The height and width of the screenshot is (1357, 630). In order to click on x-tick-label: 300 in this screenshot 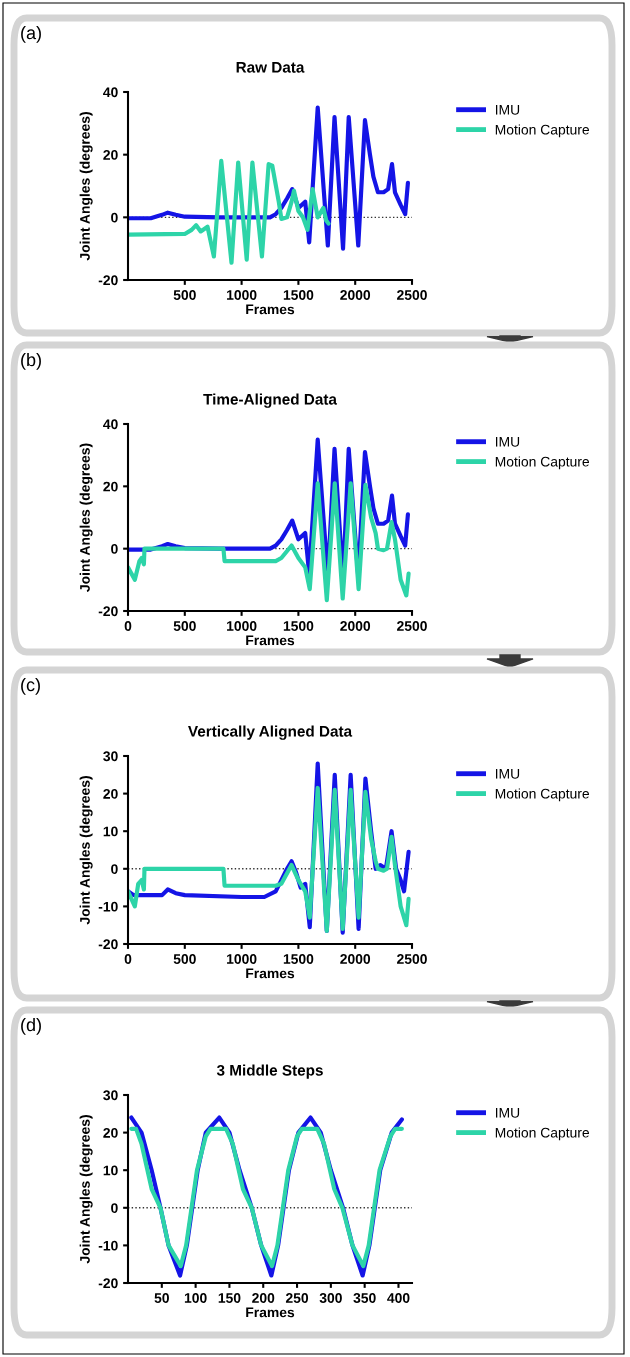, I will do `click(330, 1298)`.